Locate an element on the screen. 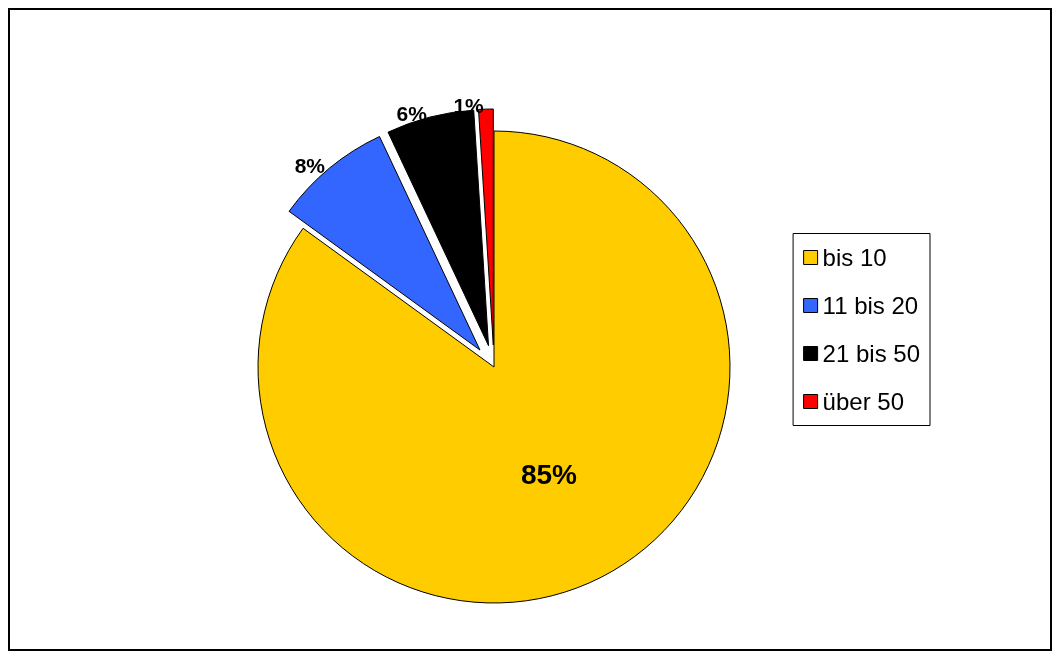 This screenshot has width=1060, height=659. legend-label: 21 bis 50 is located at coordinates (871, 353).